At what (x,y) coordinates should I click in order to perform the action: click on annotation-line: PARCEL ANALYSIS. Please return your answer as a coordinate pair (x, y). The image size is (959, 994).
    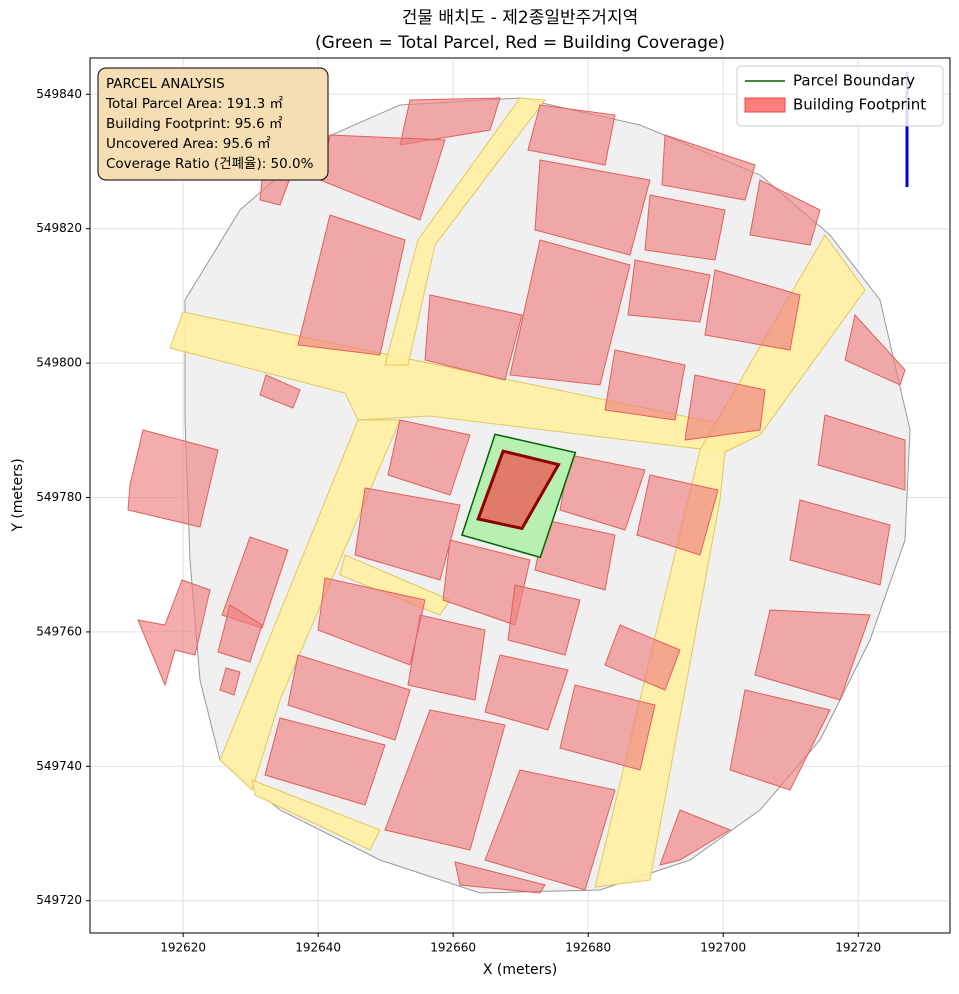
    Looking at the image, I should click on (165, 84).